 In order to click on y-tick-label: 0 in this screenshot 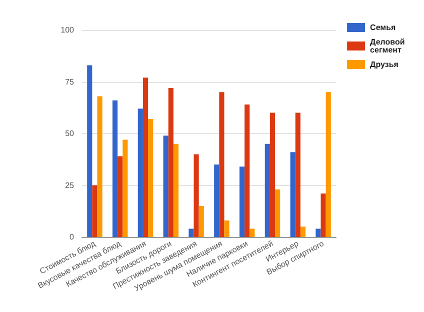, I will do `click(72, 237)`.